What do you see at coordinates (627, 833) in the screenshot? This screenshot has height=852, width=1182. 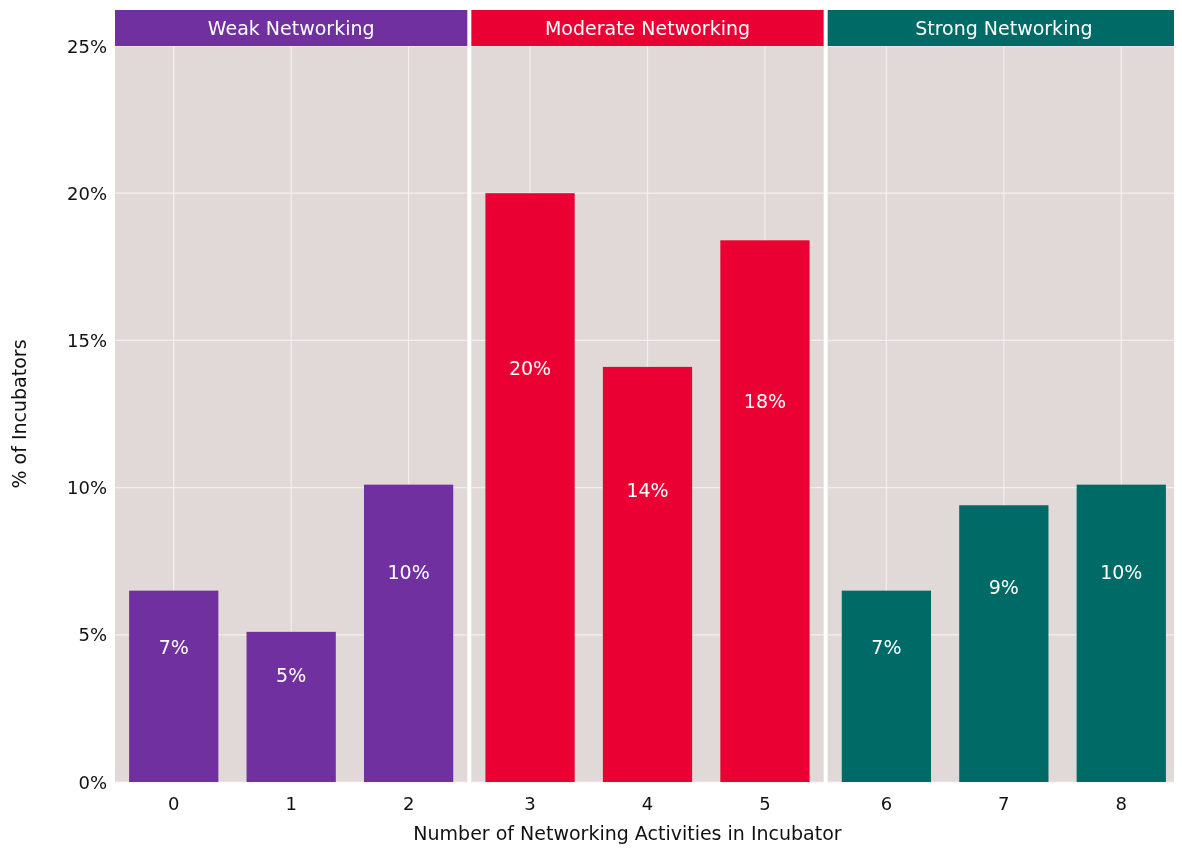 I see `x-axis-title: Number of Networking Activities in Incubator` at bounding box center [627, 833].